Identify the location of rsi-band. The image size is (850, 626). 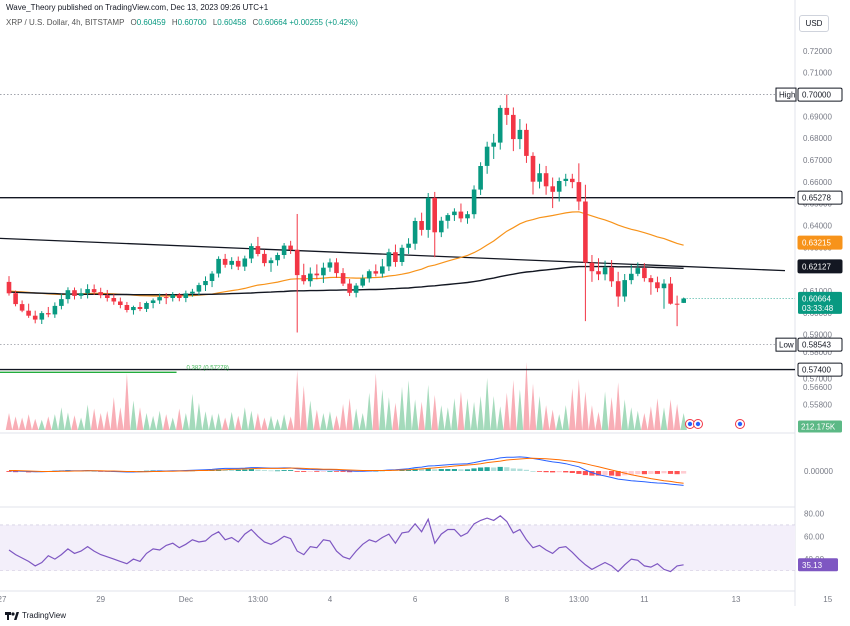
(397, 547).